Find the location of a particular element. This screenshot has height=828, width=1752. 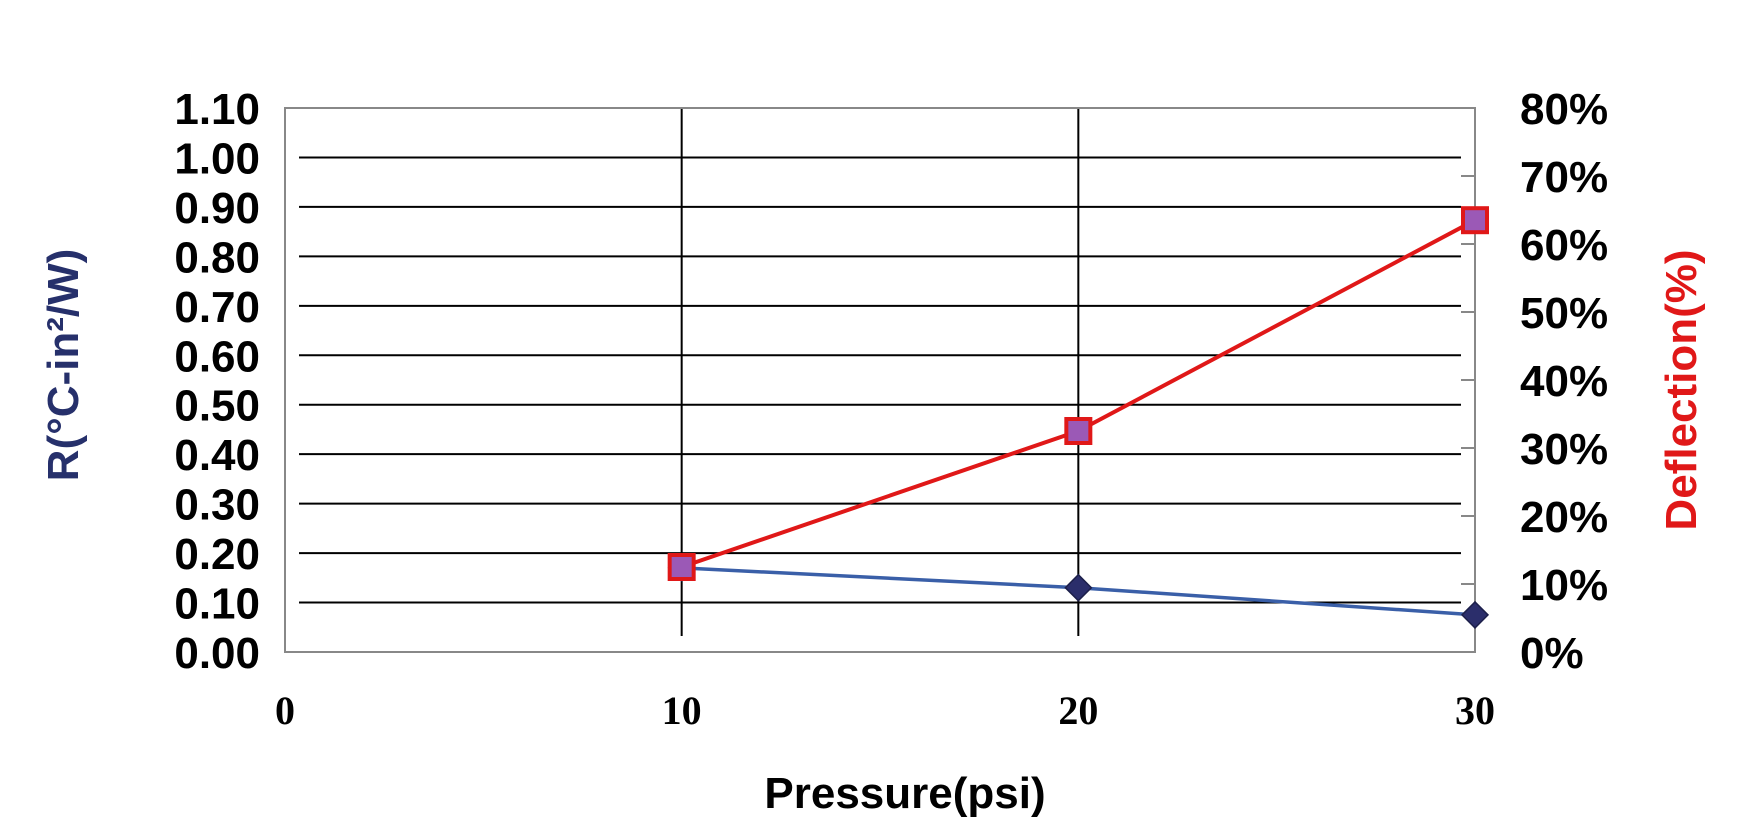

left-tick-label: 0.90 is located at coordinates (217, 208).